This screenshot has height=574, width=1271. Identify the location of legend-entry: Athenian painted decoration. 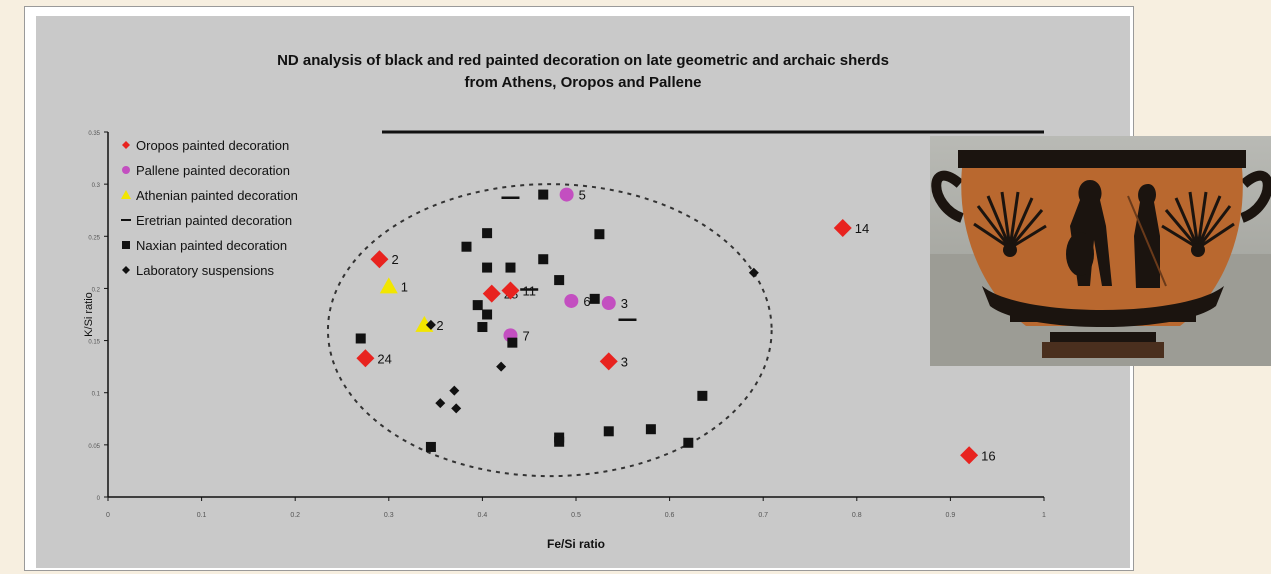
(217, 195).